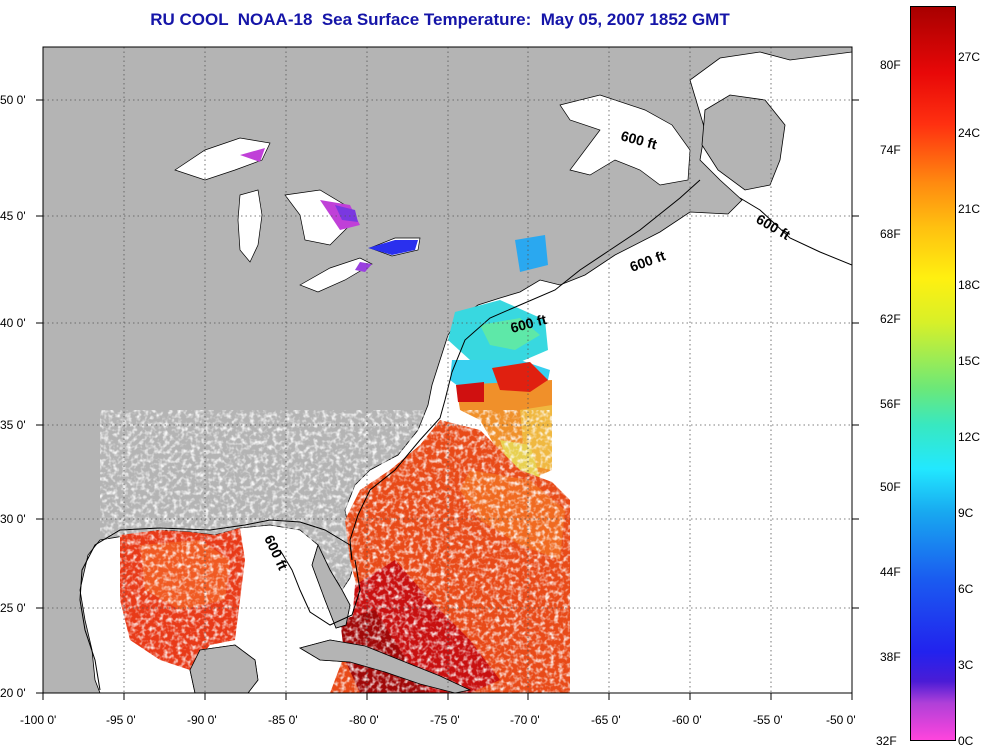 This screenshot has height=754, width=984. Describe the element at coordinates (625, 140) in the screenshot. I see `gulf-st-lawrence` at that location.